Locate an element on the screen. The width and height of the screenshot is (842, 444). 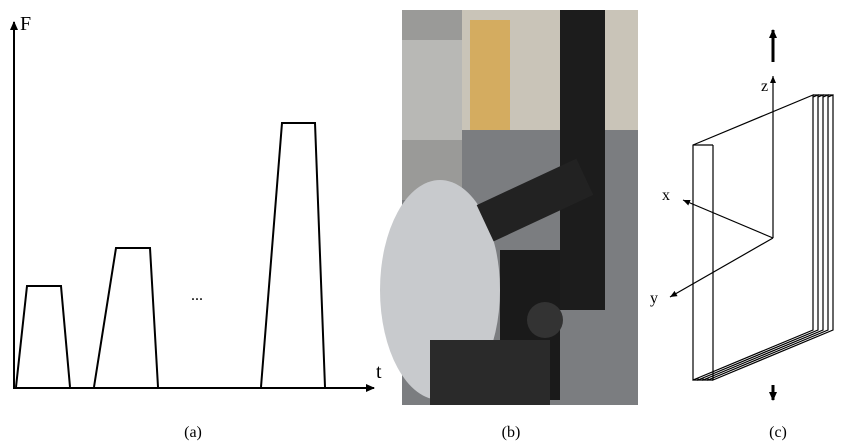
y-axis is located at coordinates (721, 267).